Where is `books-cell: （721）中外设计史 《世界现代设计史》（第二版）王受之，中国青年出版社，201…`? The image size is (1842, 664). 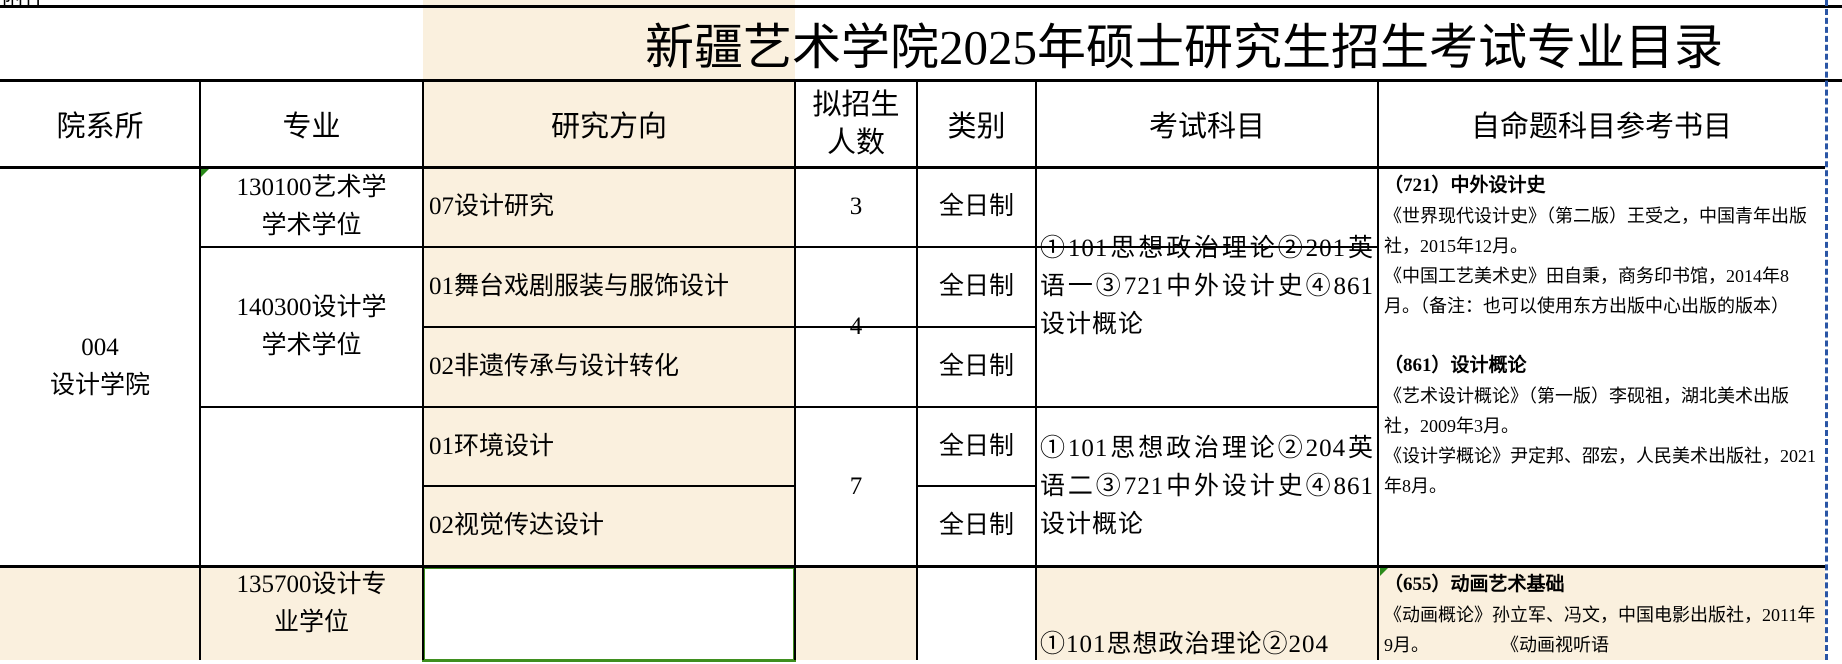 books-cell: （721）中外设计史 《世界现代设计史》（第二版）王受之，中国青年出版社，201… is located at coordinates (1601, 366).